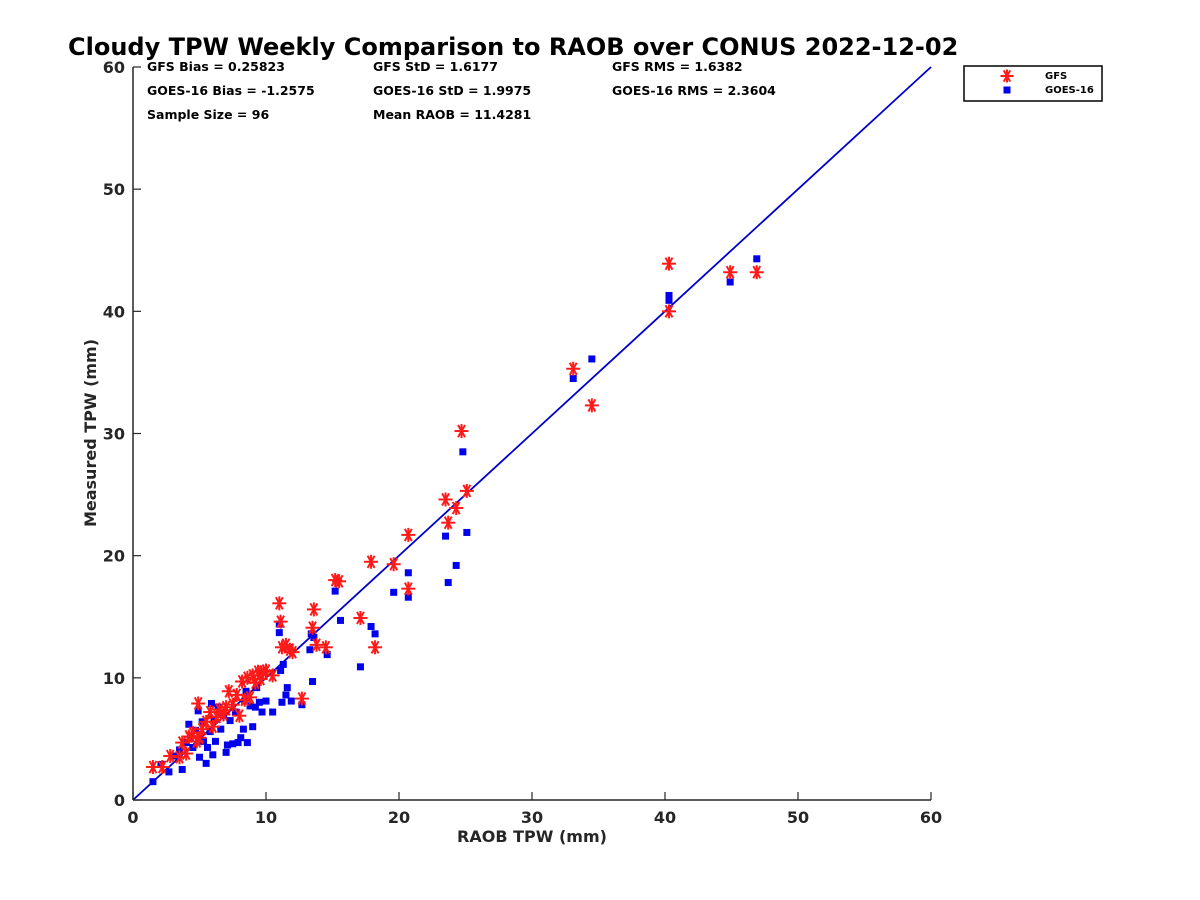 The width and height of the screenshot is (1200, 900). What do you see at coordinates (798, 817) in the screenshot?
I see `x-tick-label: 50` at bounding box center [798, 817].